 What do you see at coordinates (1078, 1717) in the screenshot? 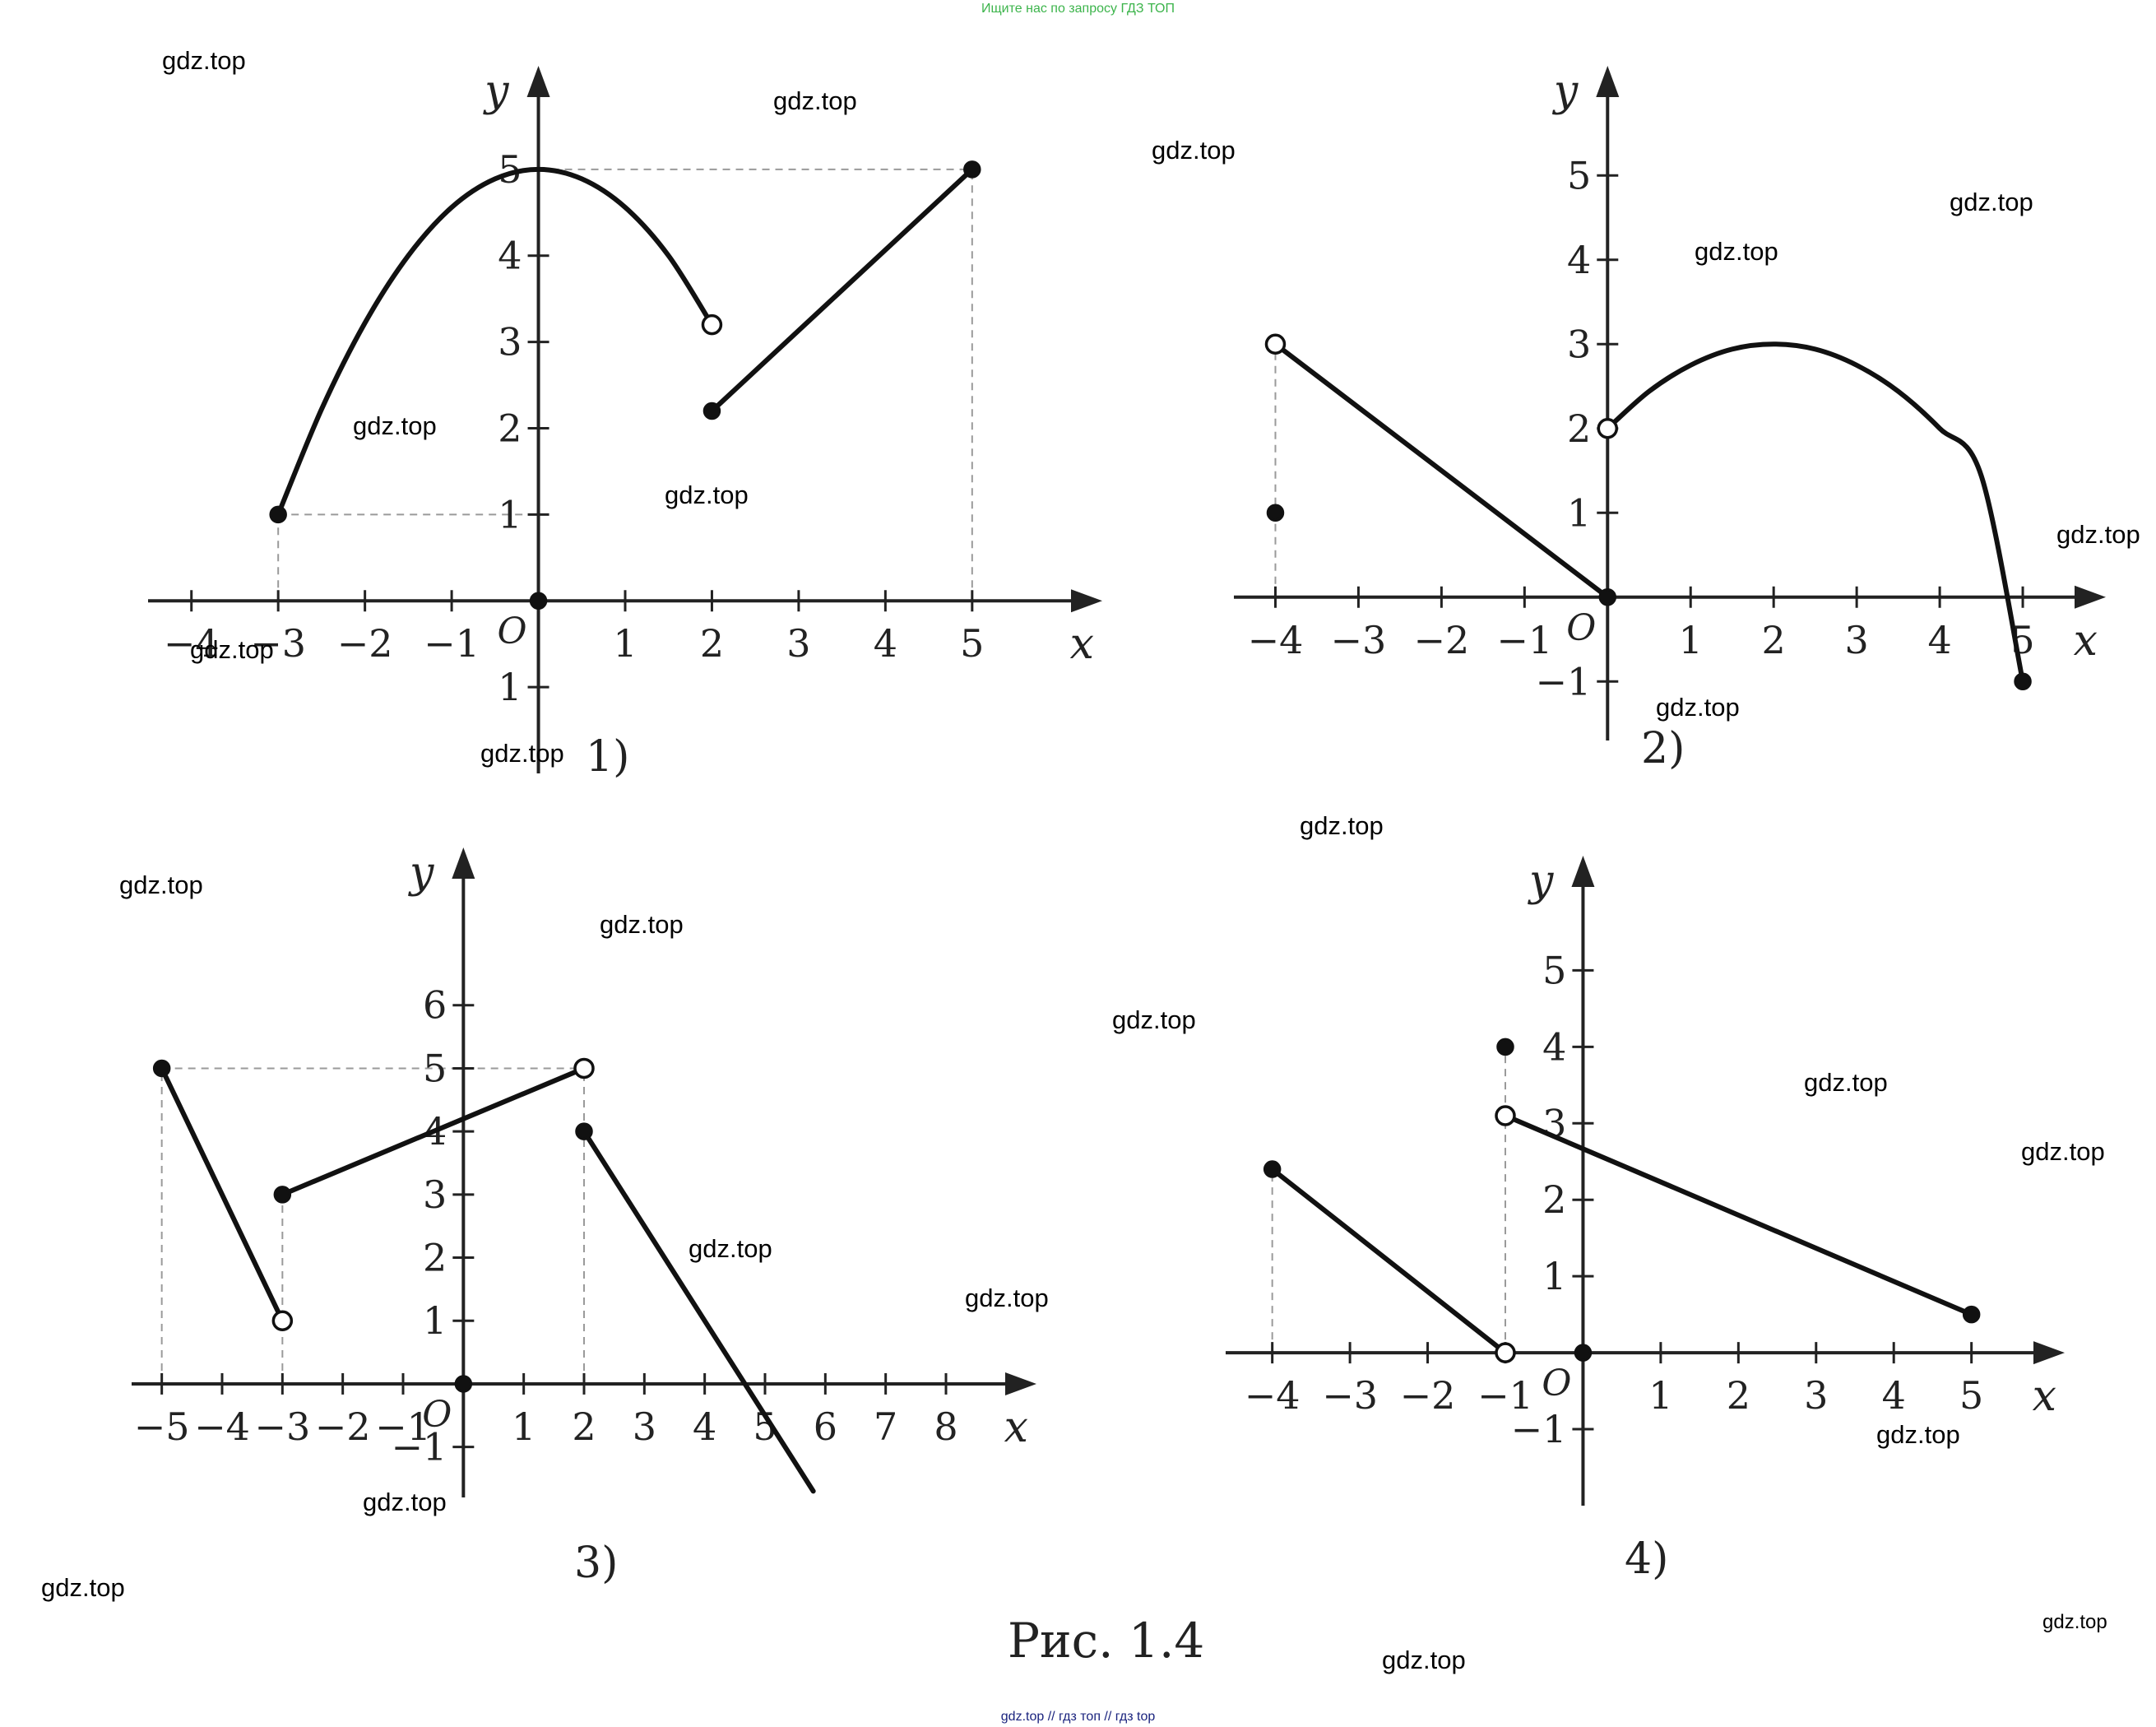
I see `footer-text: gdz.top // гдз топ // гдз top` at bounding box center [1078, 1717].